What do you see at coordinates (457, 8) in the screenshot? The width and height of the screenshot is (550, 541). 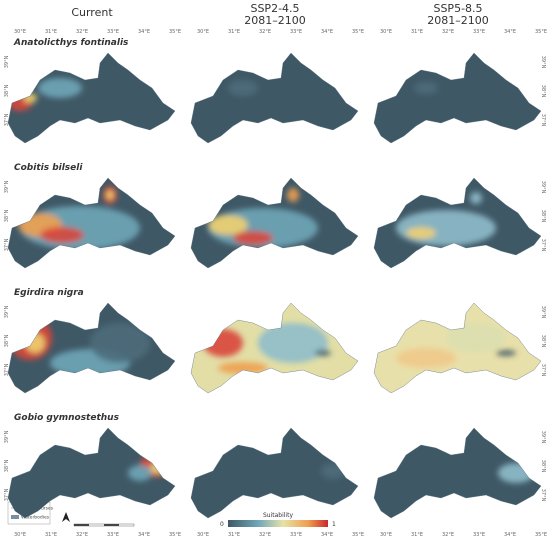 I see `column-title: SSP5-8.5` at bounding box center [457, 8].